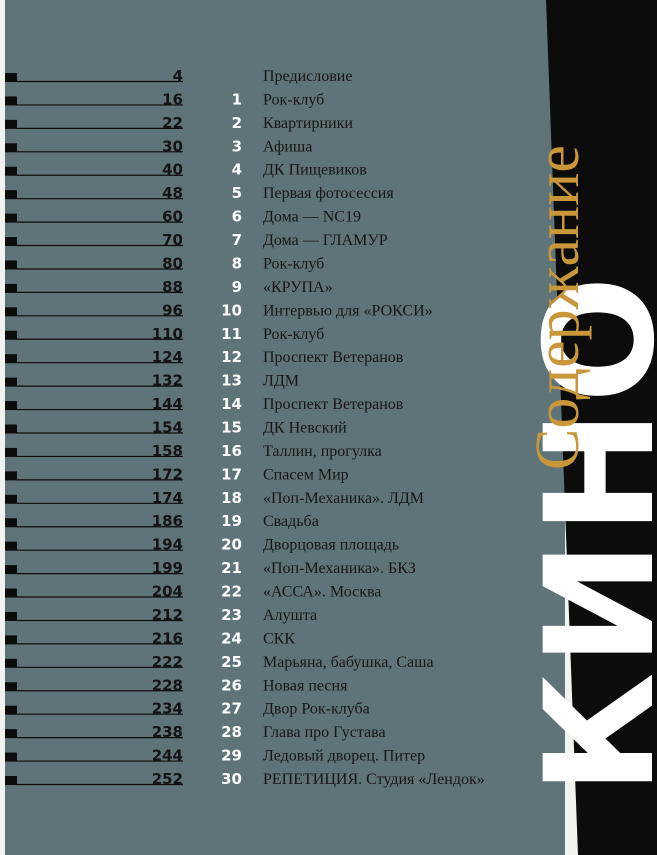 This screenshot has width=657, height=855. I want to click on chapter-number: 26, so click(231, 685).